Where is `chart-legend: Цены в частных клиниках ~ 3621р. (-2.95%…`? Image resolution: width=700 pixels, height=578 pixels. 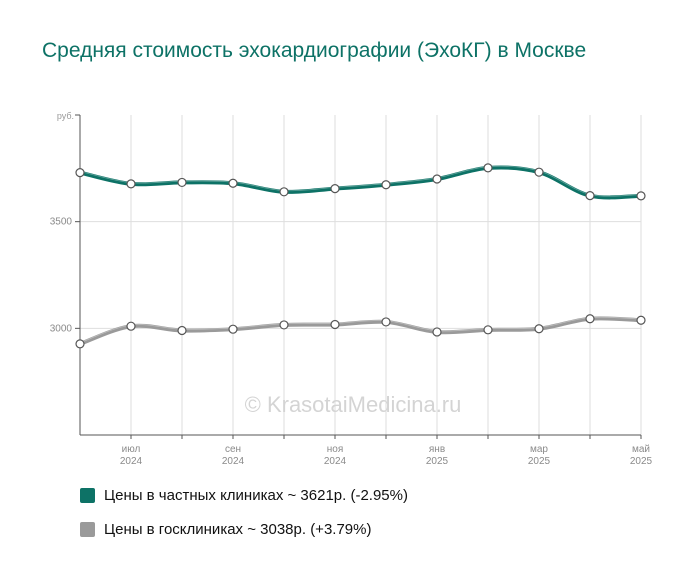
chart-legend: Цены в частных клиниках ~ 3621р. (-2.95%… is located at coordinates (244, 519).